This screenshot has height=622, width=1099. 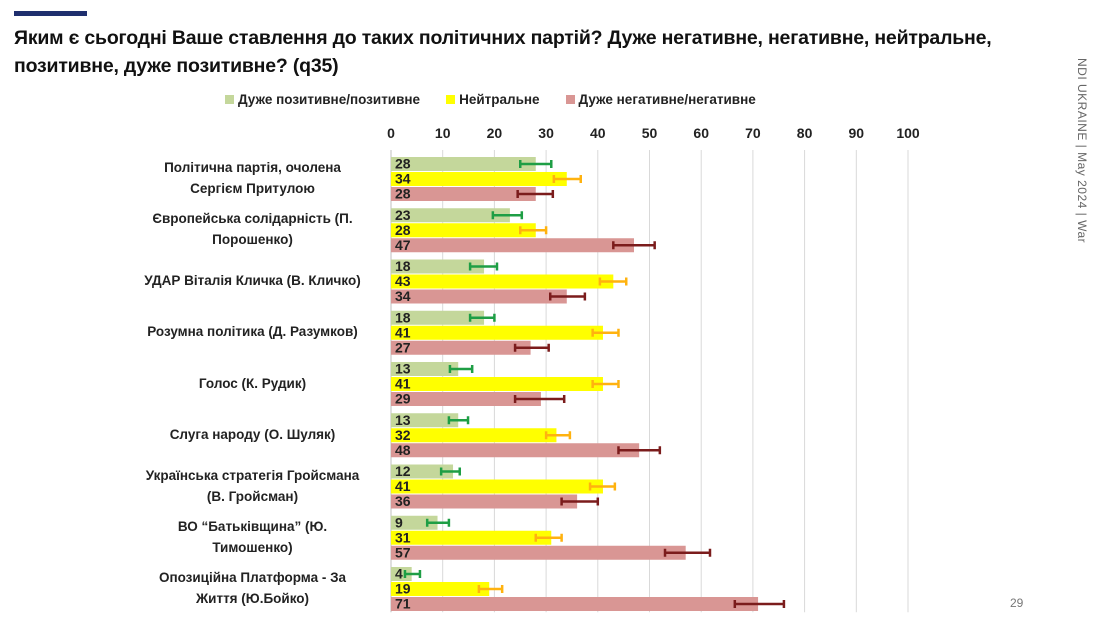 I want to click on data-label: 31, so click(x=403, y=537).